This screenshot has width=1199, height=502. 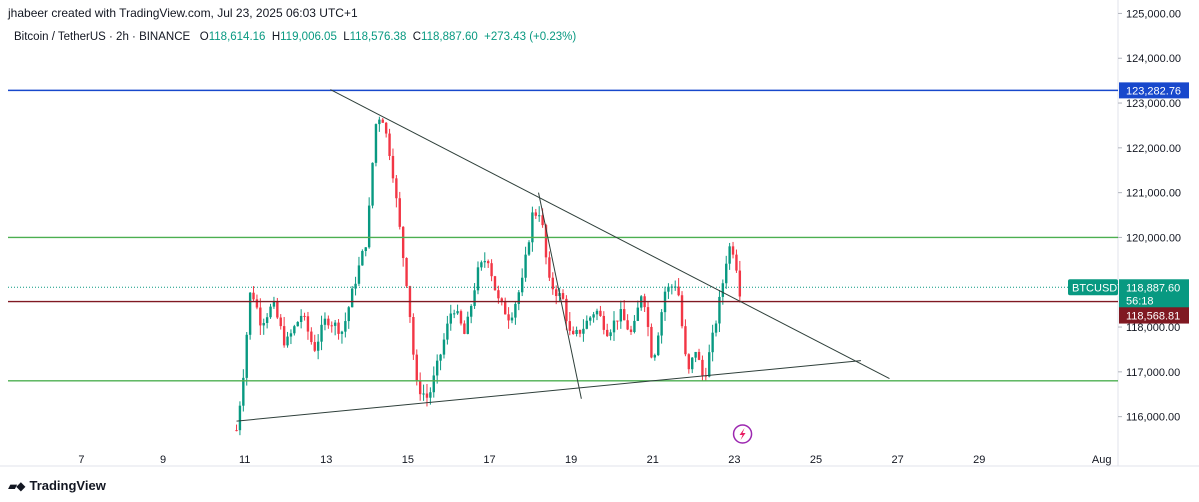 I want to click on open-value: 118,614.16, so click(x=237, y=37).